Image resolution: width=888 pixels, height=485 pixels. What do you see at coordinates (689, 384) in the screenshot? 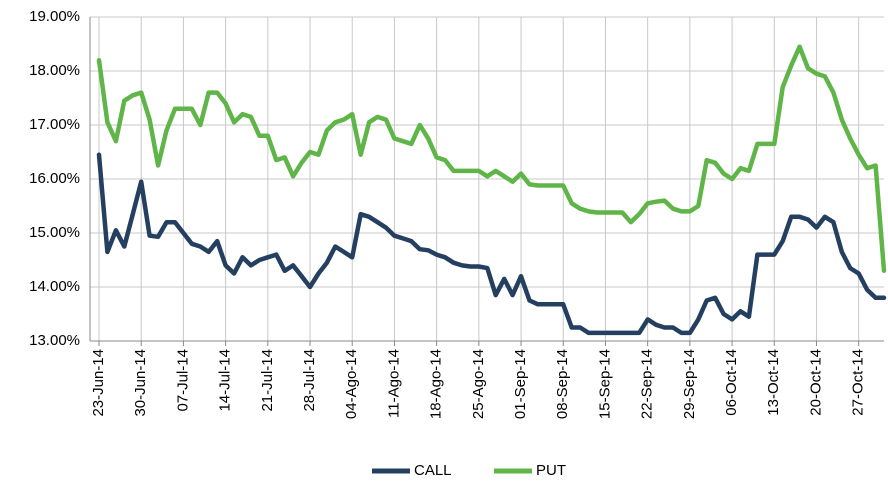
I see `x-tick-label: 29-Sep-14` at bounding box center [689, 384].